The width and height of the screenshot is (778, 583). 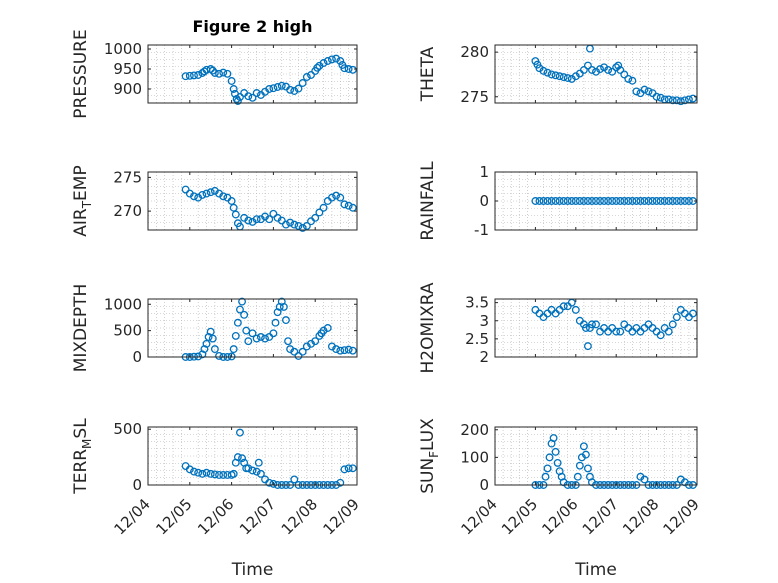 I want to click on y-axis-label: MIXDEPTH, so click(x=81, y=328).